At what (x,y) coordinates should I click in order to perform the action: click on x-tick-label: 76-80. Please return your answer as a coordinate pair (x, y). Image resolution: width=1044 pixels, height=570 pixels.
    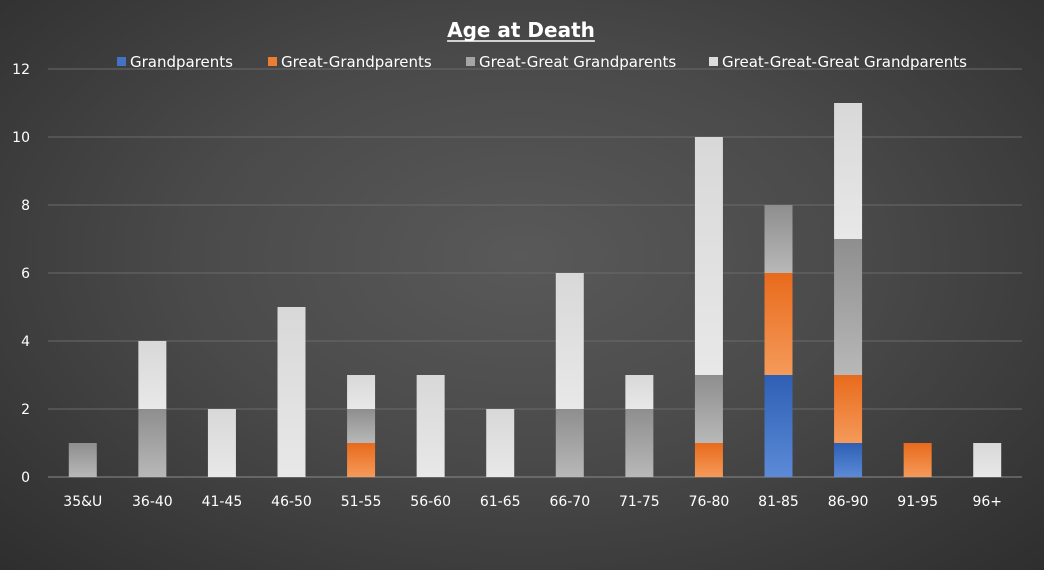
    Looking at the image, I should click on (709, 502).